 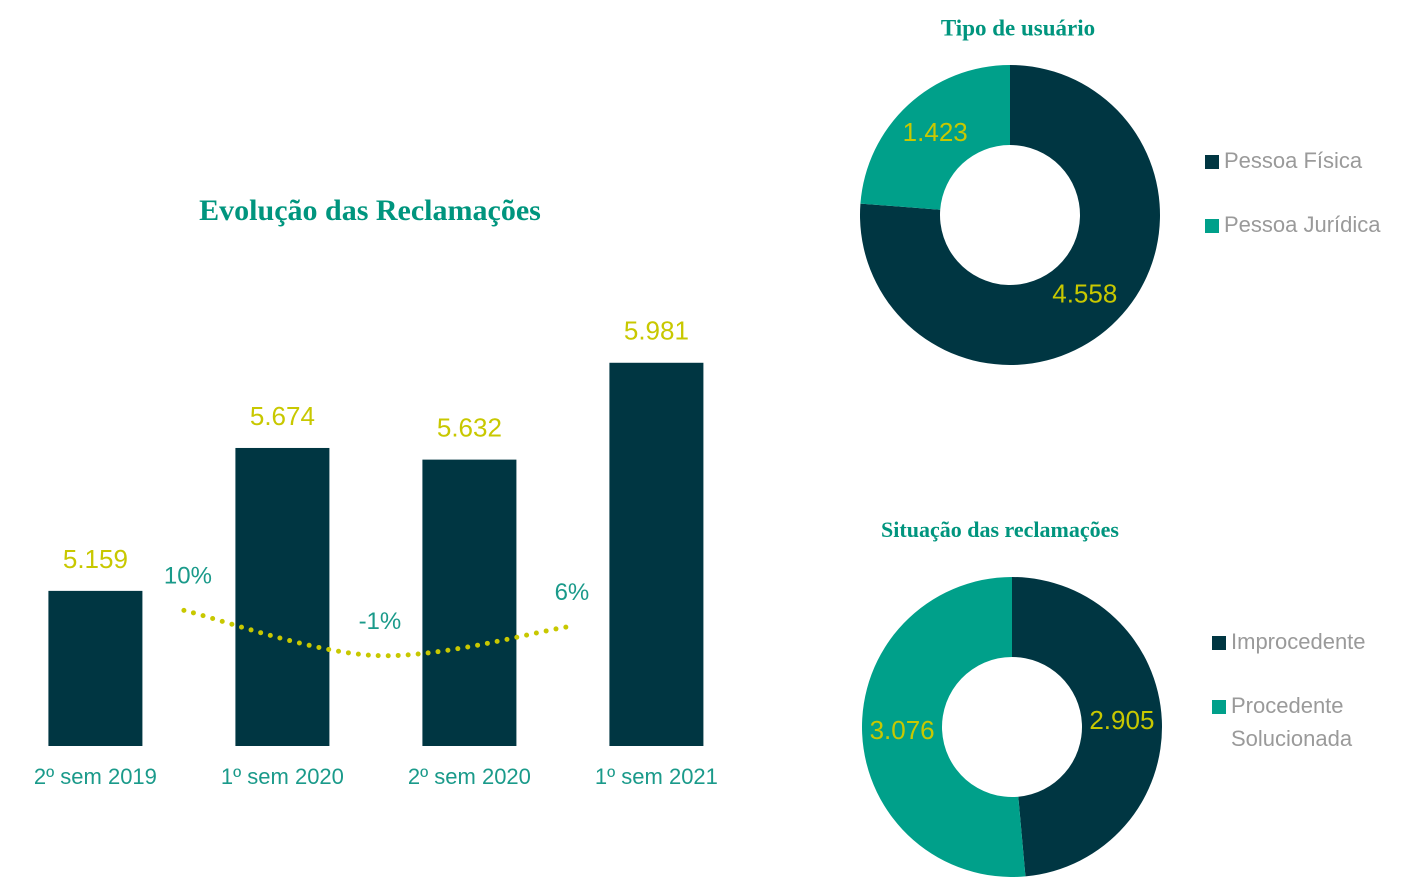 What do you see at coordinates (1084, 294) in the screenshot?
I see `data-label: 4.558` at bounding box center [1084, 294].